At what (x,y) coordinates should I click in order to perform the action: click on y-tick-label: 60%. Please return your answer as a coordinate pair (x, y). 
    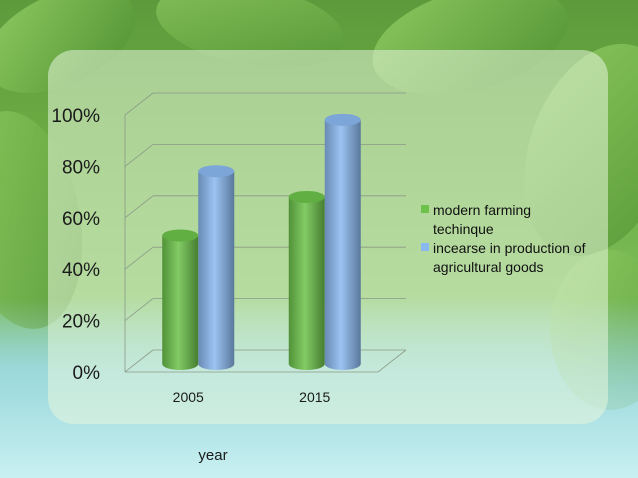
    Looking at the image, I should click on (81, 219).